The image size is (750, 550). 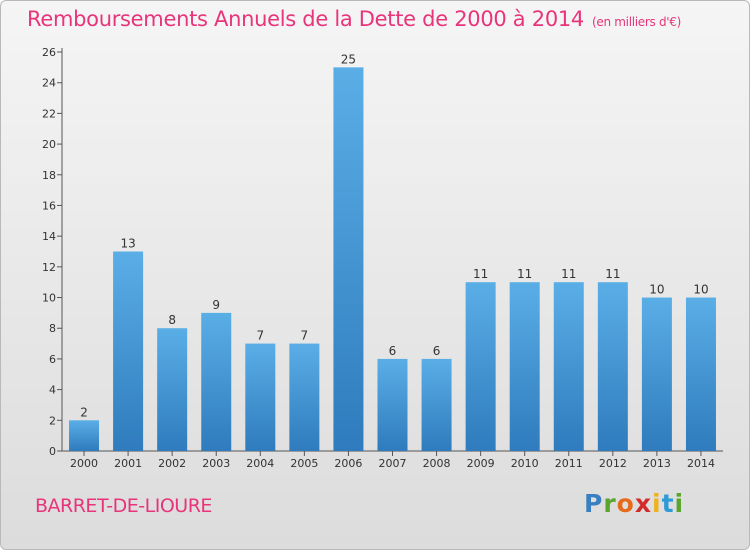 What do you see at coordinates (613, 463) in the screenshot?
I see `x-tick-label: 2012` at bounding box center [613, 463].